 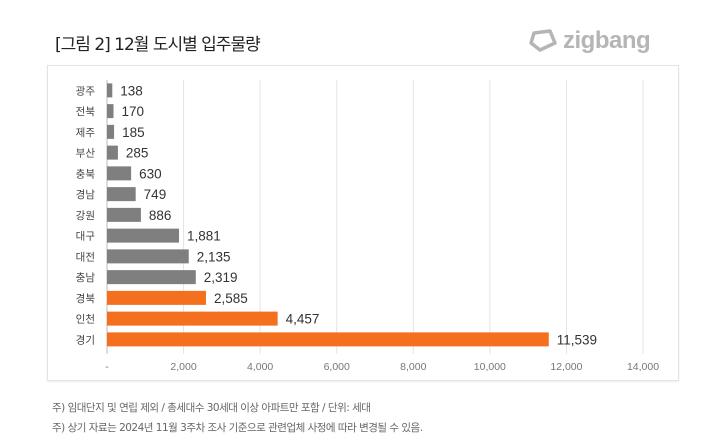 I want to click on data-label: 630, so click(x=150, y=173).